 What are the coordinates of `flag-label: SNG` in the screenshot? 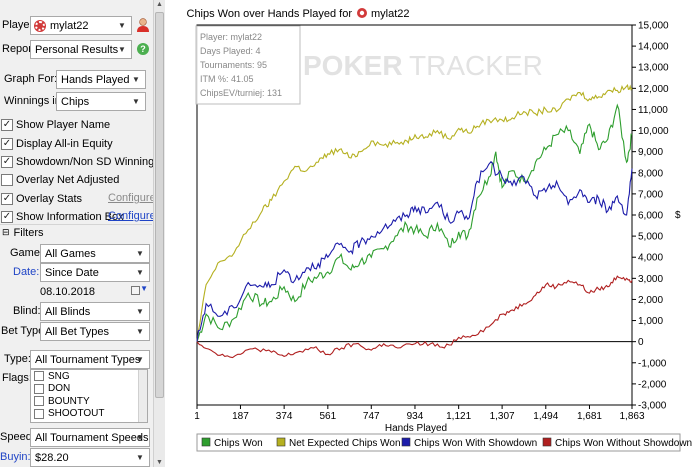 It's located at (59, 376).